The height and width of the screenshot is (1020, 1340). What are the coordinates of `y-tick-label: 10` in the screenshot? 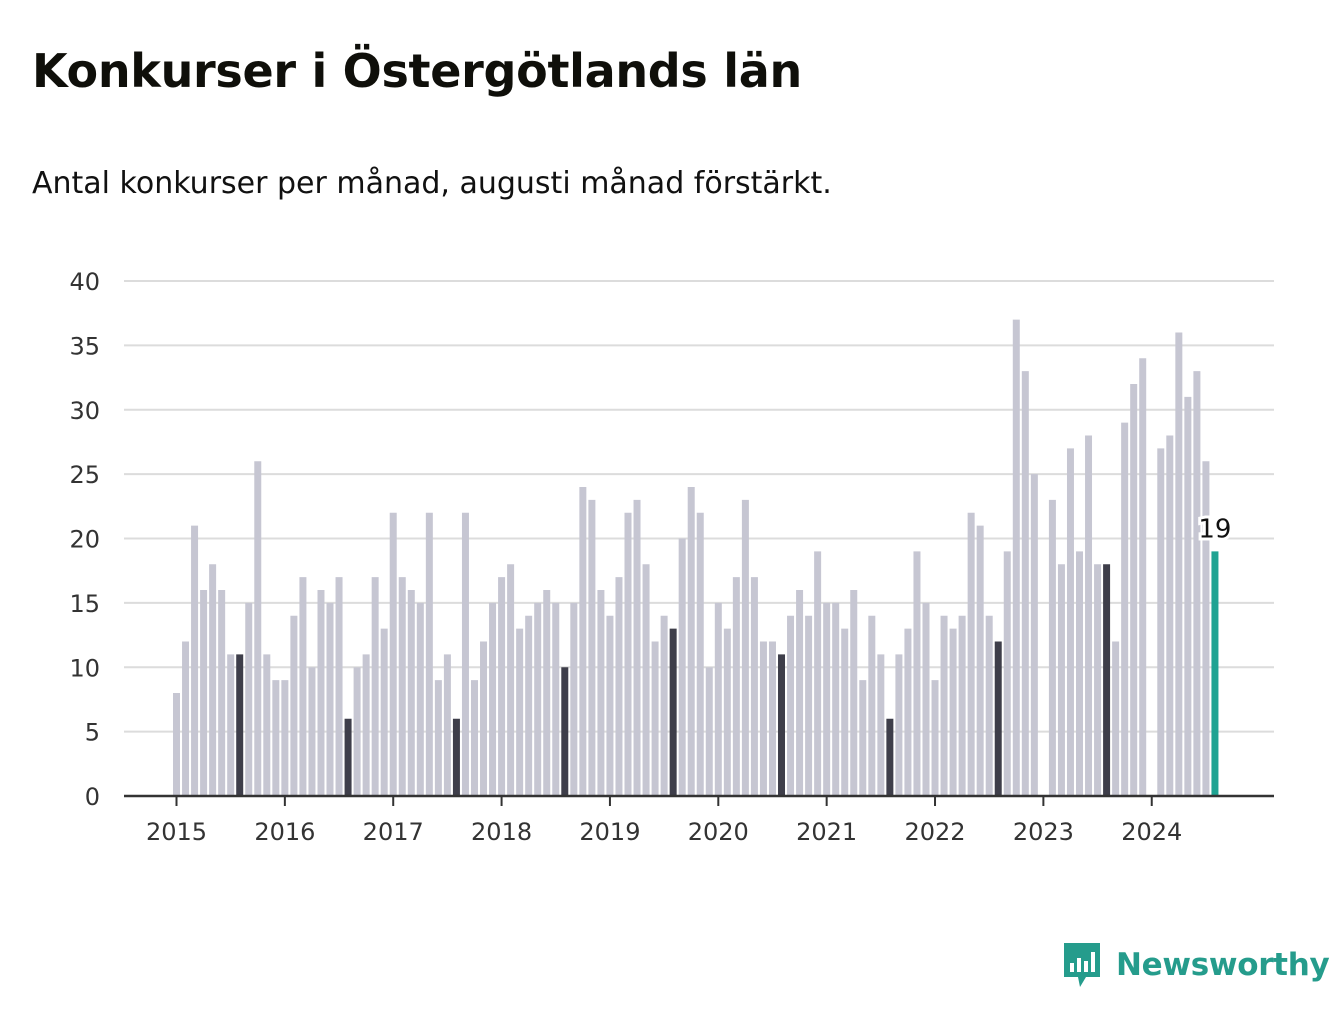 It's located at (84, 668).